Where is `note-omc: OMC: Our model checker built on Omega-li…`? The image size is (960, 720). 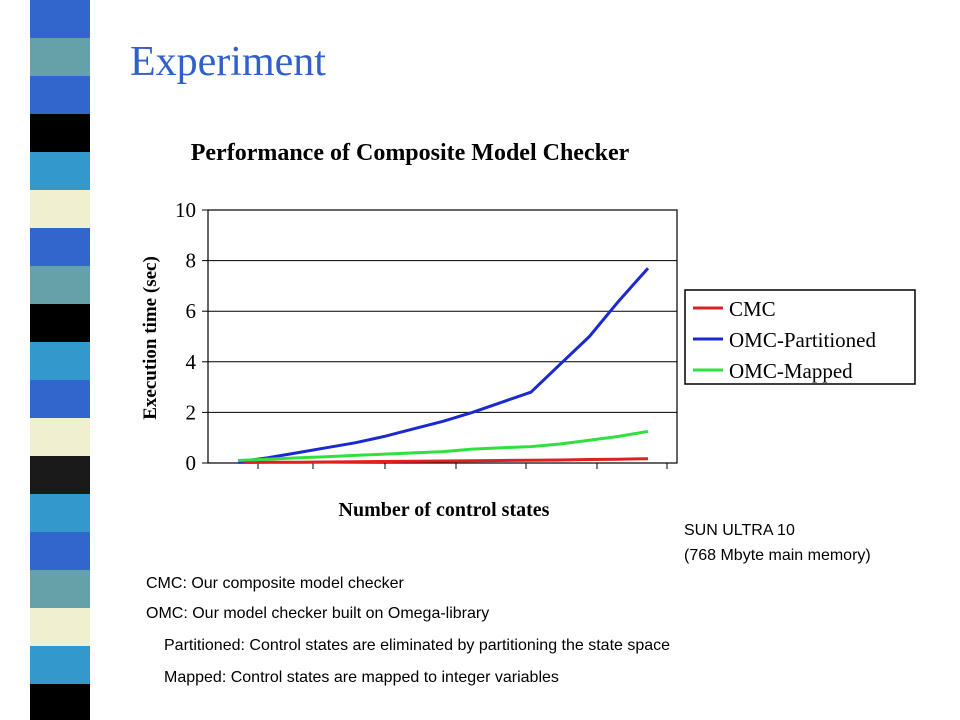 note-omc: OMC: Our model checker built on Omega-li… is located at coordinates (318, 613).